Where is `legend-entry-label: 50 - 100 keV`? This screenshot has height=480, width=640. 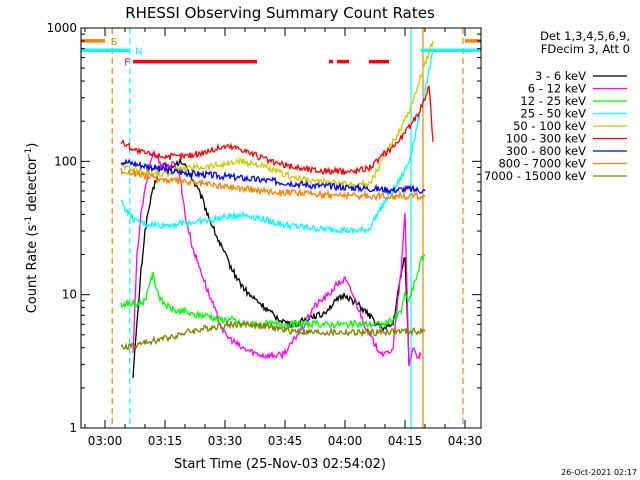 legend-entry-label: 50 - 100 keV is located at coordinates (549, 126).